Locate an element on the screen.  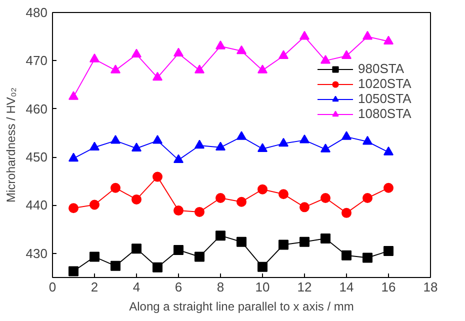
x-tick-label: 16 is located at coordinates (388, 287).